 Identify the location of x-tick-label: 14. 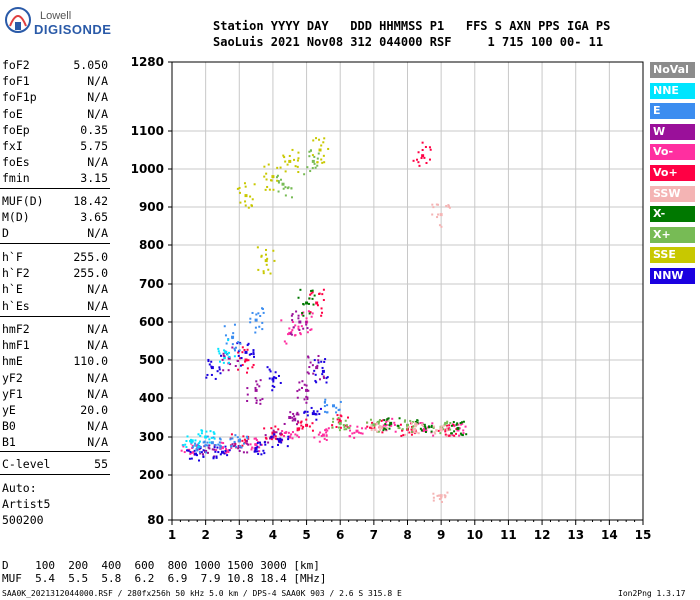
(609, 535).